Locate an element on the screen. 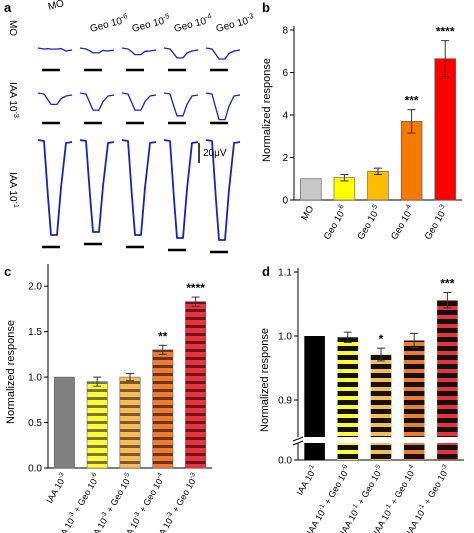 Image resolution: width=474 pixels, height=533 pixels. trace-r1-c4 is located at coordinates (223, 106).